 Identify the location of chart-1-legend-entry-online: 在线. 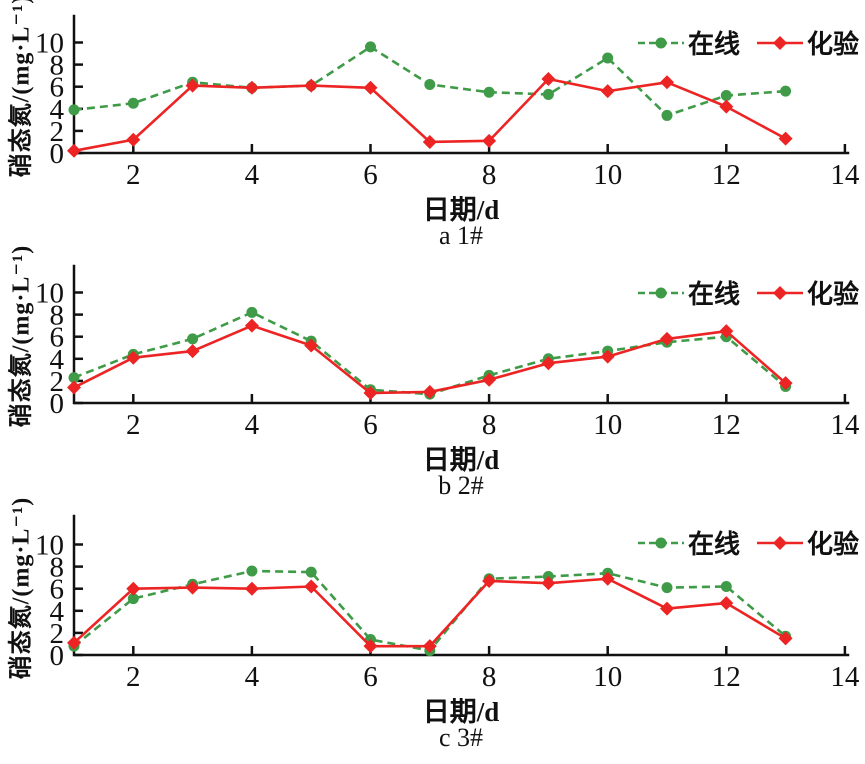
(688, 42).